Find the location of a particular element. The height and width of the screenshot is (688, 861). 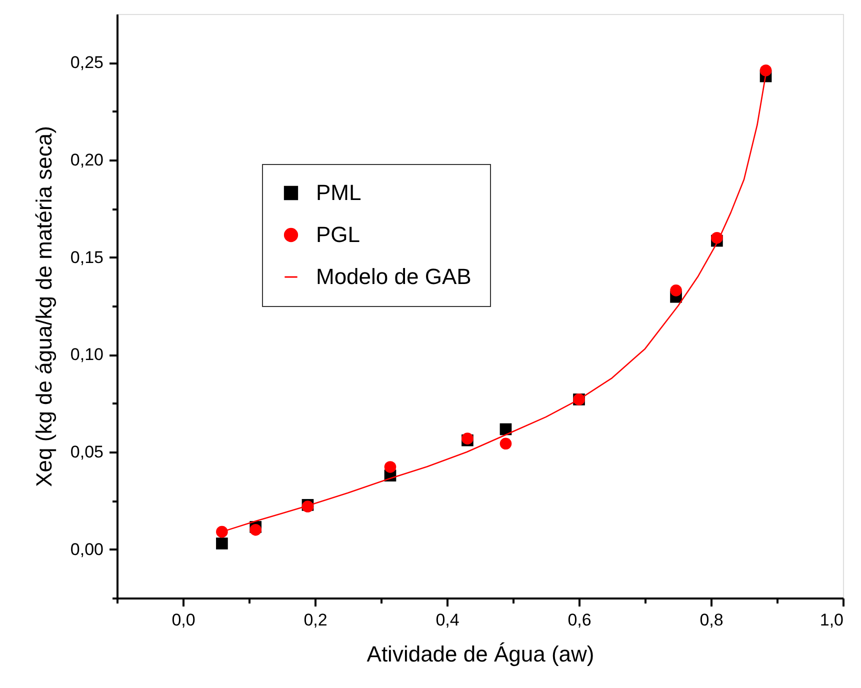

x-tick-label: 0,2 is located at coordinates (316, 620).